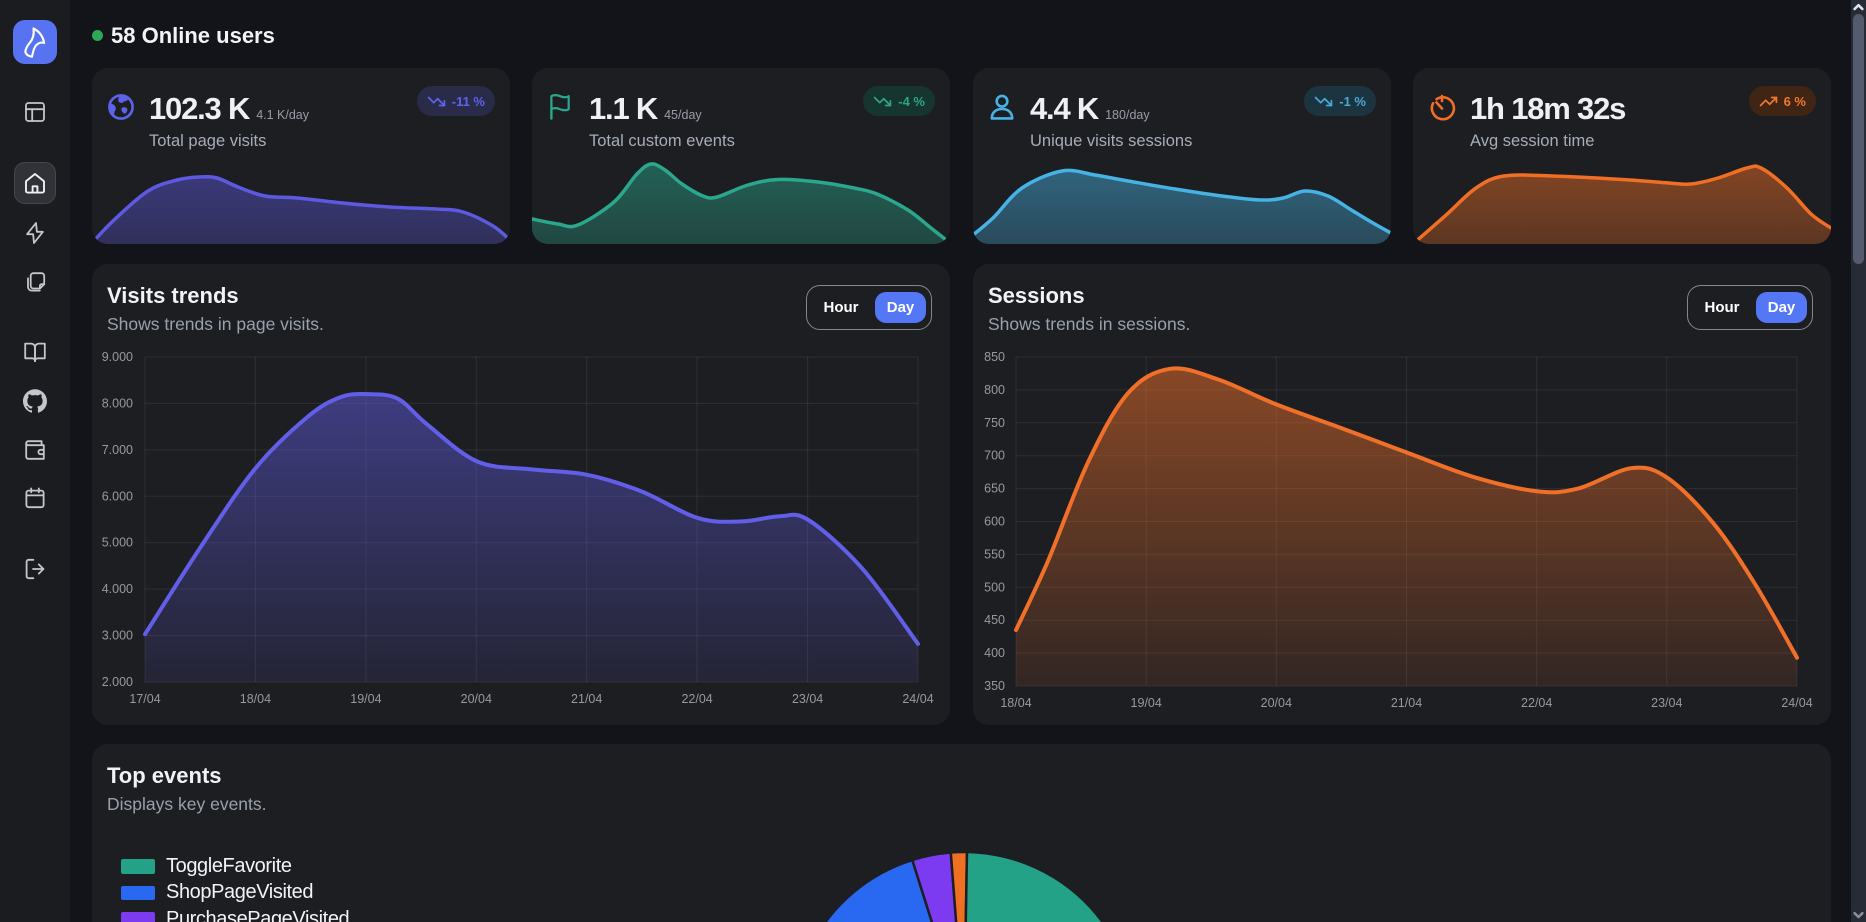 Image resolution: width=1866 pixels, height=922 pixels. Describe the element at coordinates (117, 682) in the screenshot. I see `svg-text: 2.000` at that location.